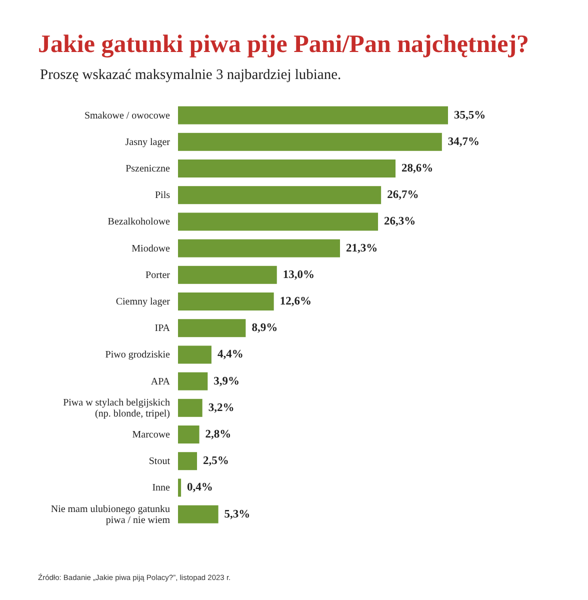 This screenshot has height=600, width=588. What do you see at coordinates (139, 222) in the screenshot?
I see `y-tick-label: Bezalkoholowe` at bounding box center [139, 222].